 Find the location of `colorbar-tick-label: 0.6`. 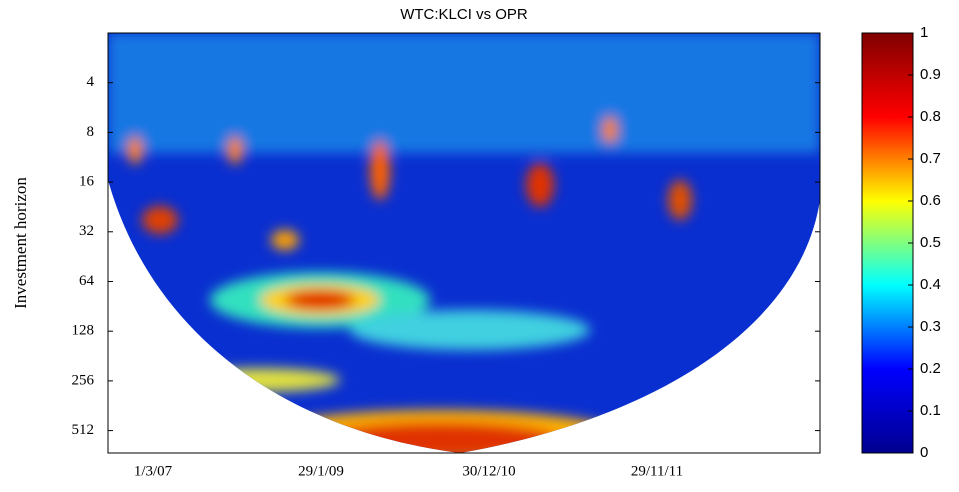

colorbar-tick-label: 0.6 is located at coordinates (930, 200).